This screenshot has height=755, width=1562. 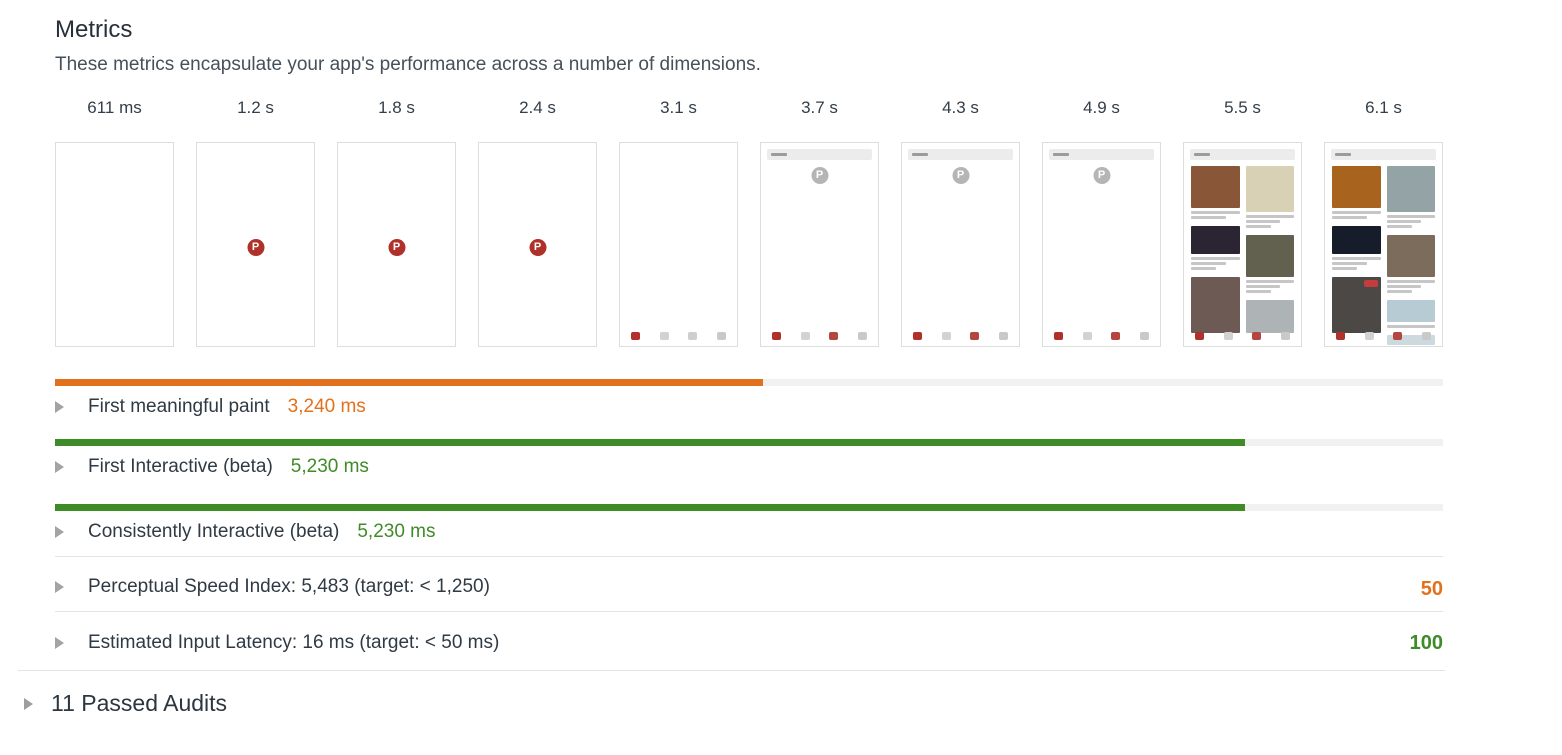 What do you see at coordinates (114, 107) in the screenshot?
I see `frame-time-label: 611 ms` at bounding box center [114, 107].